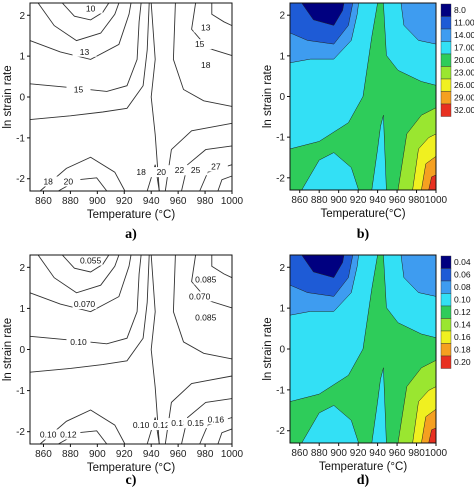  What do you see at coordinates (462, 300) in the screenshot?
I see `legend-label: 0.10` at bounding box center [462, 300].